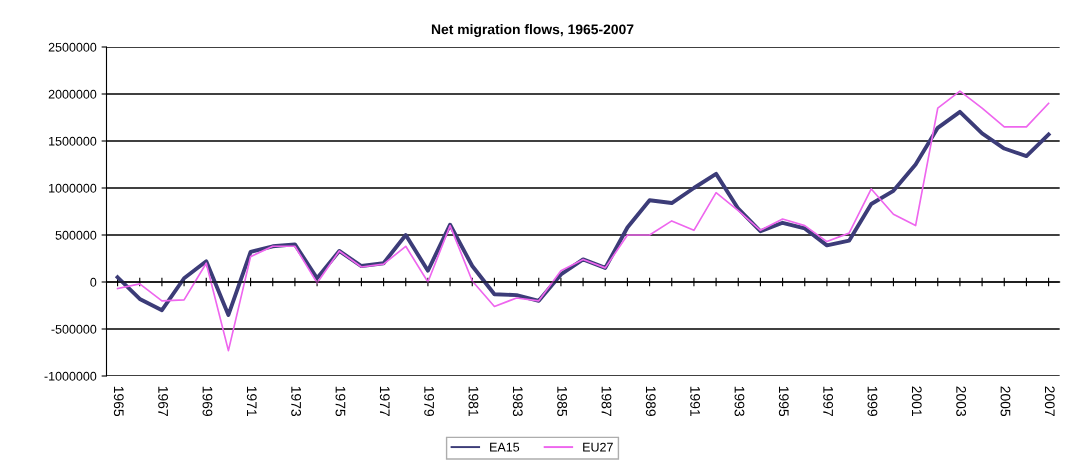  What do you see at coordinates (74, 329) in the screenshot?
I see `y-tick-label: -500000` at bounding box center [74, 329].